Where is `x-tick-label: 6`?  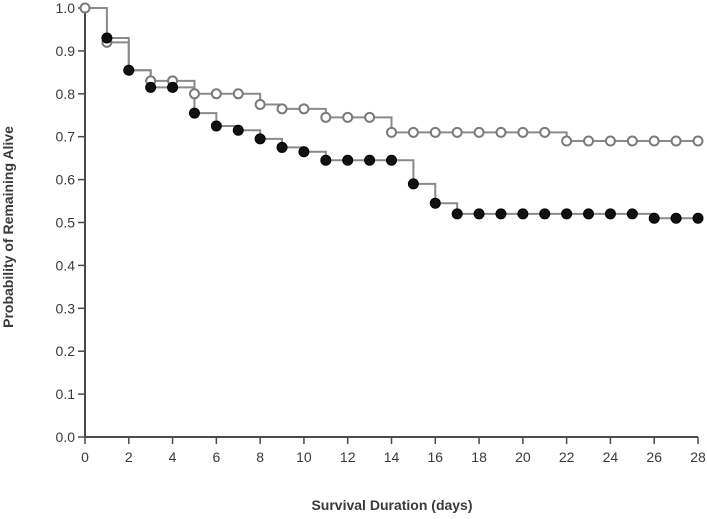 x-tick-label: 6 is located at coordinates (216, 457).